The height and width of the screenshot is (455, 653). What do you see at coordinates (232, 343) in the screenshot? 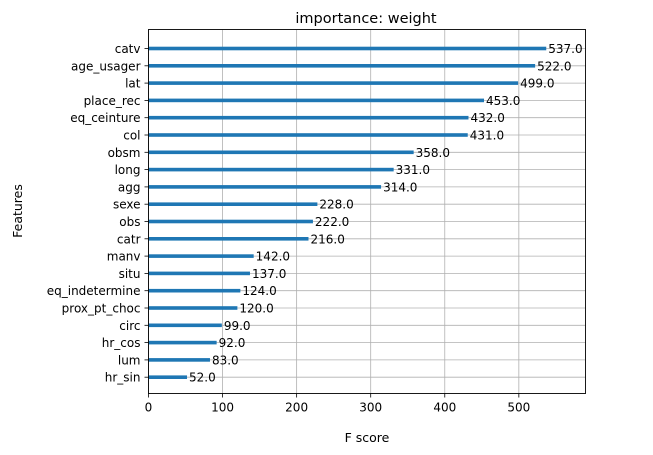
I see `value-label: 92.0` at bounding box center [232, 343].